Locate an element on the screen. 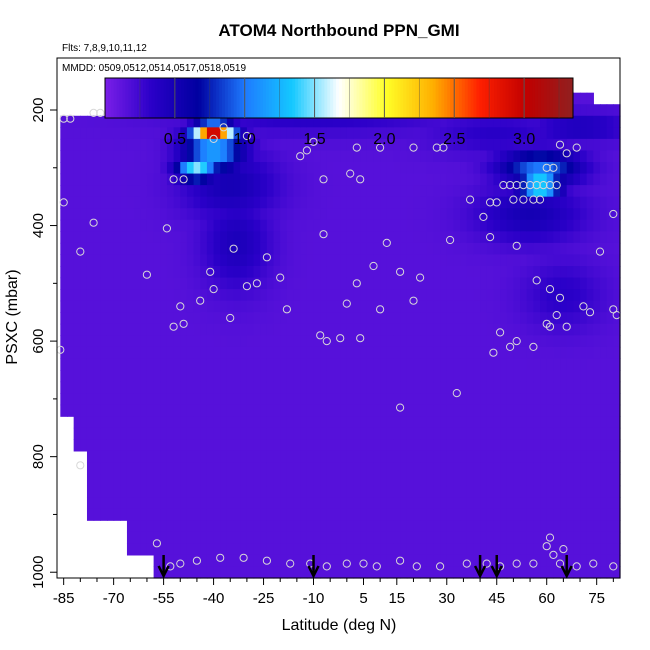  x-tick-label: -85 is located at coordinates (64, 598).